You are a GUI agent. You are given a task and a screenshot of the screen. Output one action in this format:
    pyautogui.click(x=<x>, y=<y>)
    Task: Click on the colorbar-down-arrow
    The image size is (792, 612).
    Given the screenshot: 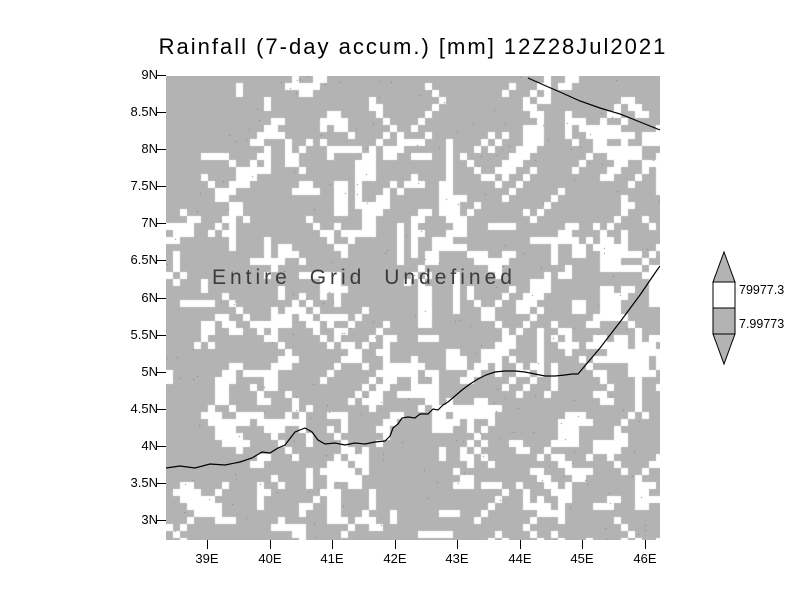 What is the action you would take?
    pyautogui.click(x=724, y=349)
    